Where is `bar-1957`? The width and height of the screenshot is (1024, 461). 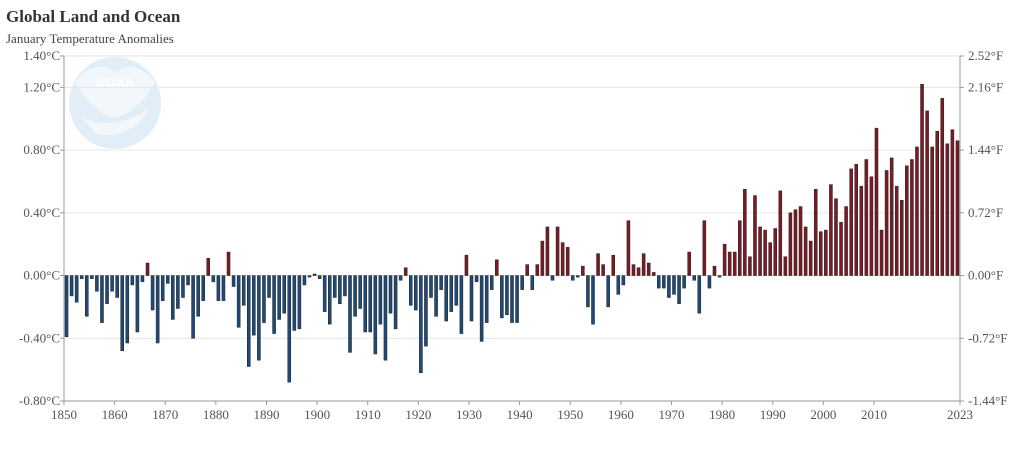
bar-1957 is located at coordinates (608, 291).